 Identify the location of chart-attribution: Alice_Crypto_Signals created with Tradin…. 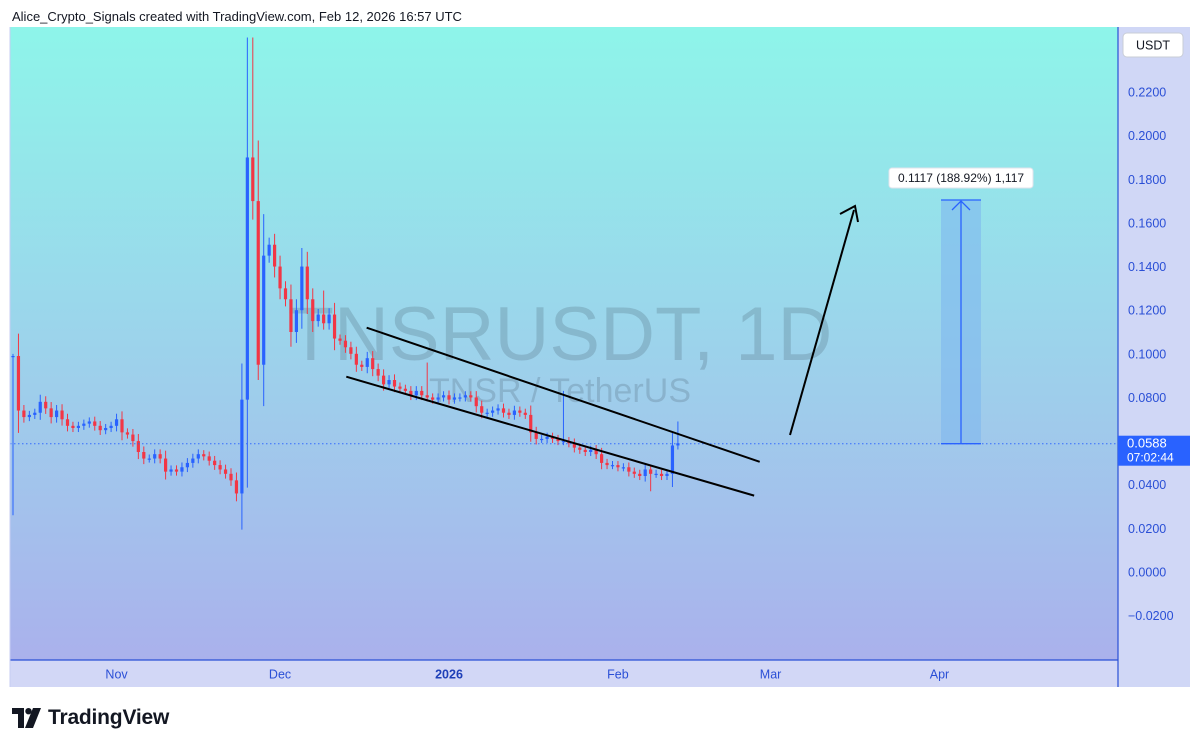
(237, 16).